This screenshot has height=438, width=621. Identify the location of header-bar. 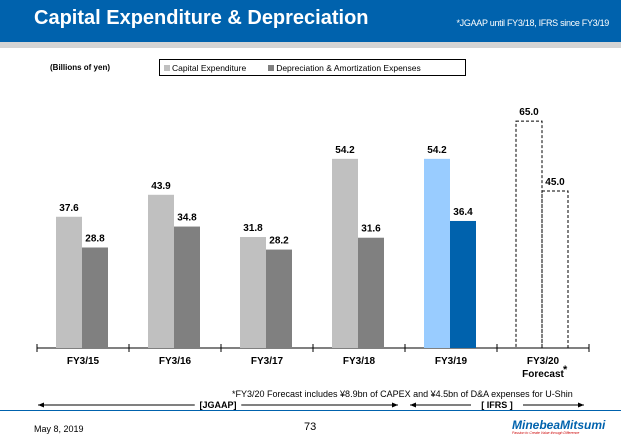
(310, 21).